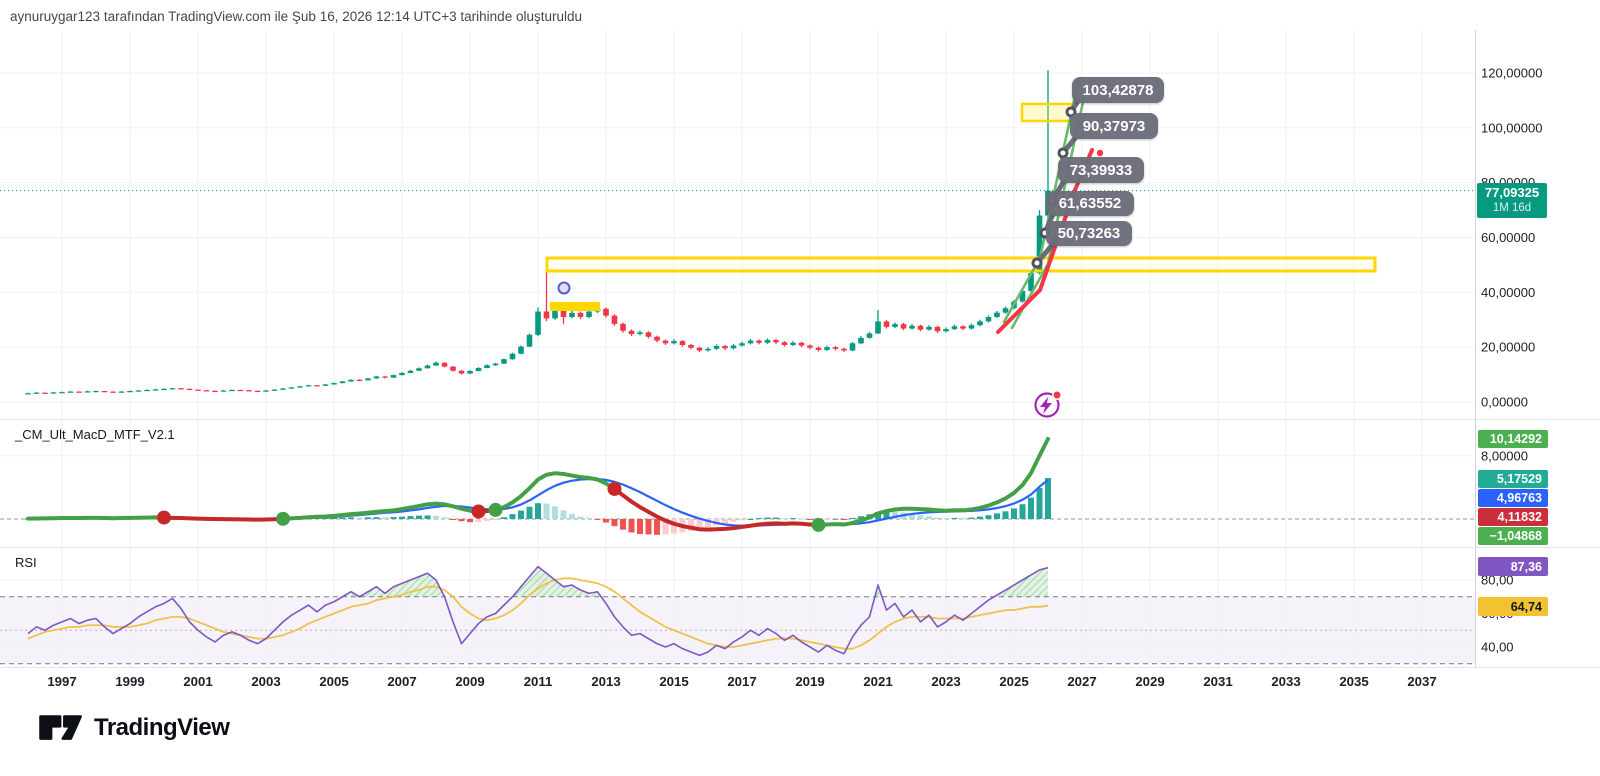 The image size is (1600, 776). Describe the element at coordinates (1353, 681) in the screenshot. I see `time-axis-label: 2035` at that location.